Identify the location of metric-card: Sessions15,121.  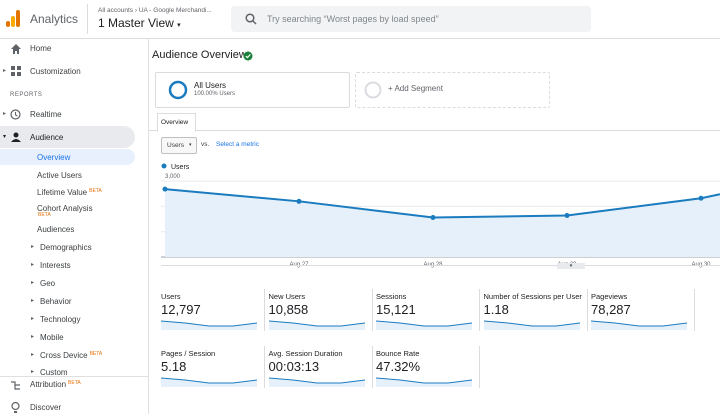
(428, 310).